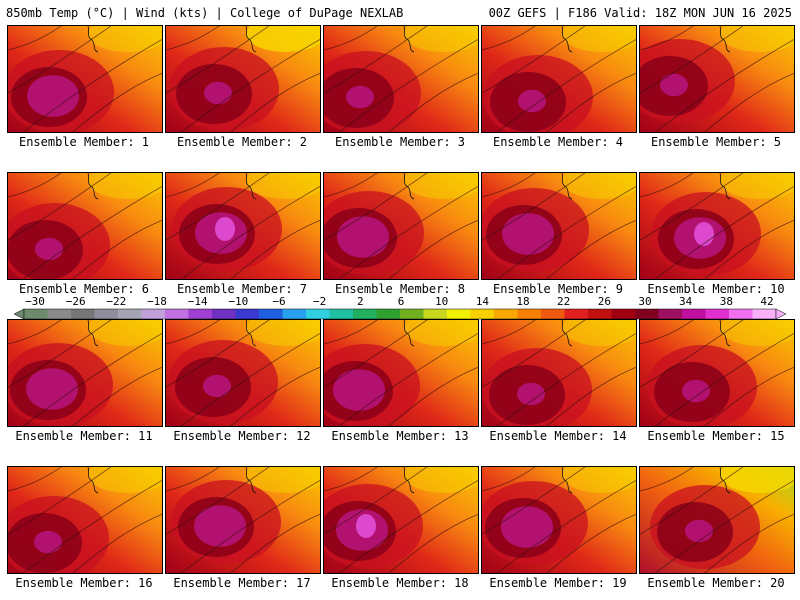  What do you see at coordinates (157, 301) in the screenshot?
I see `colorbar-tick-label: −18` at bounding box center [157, 301].